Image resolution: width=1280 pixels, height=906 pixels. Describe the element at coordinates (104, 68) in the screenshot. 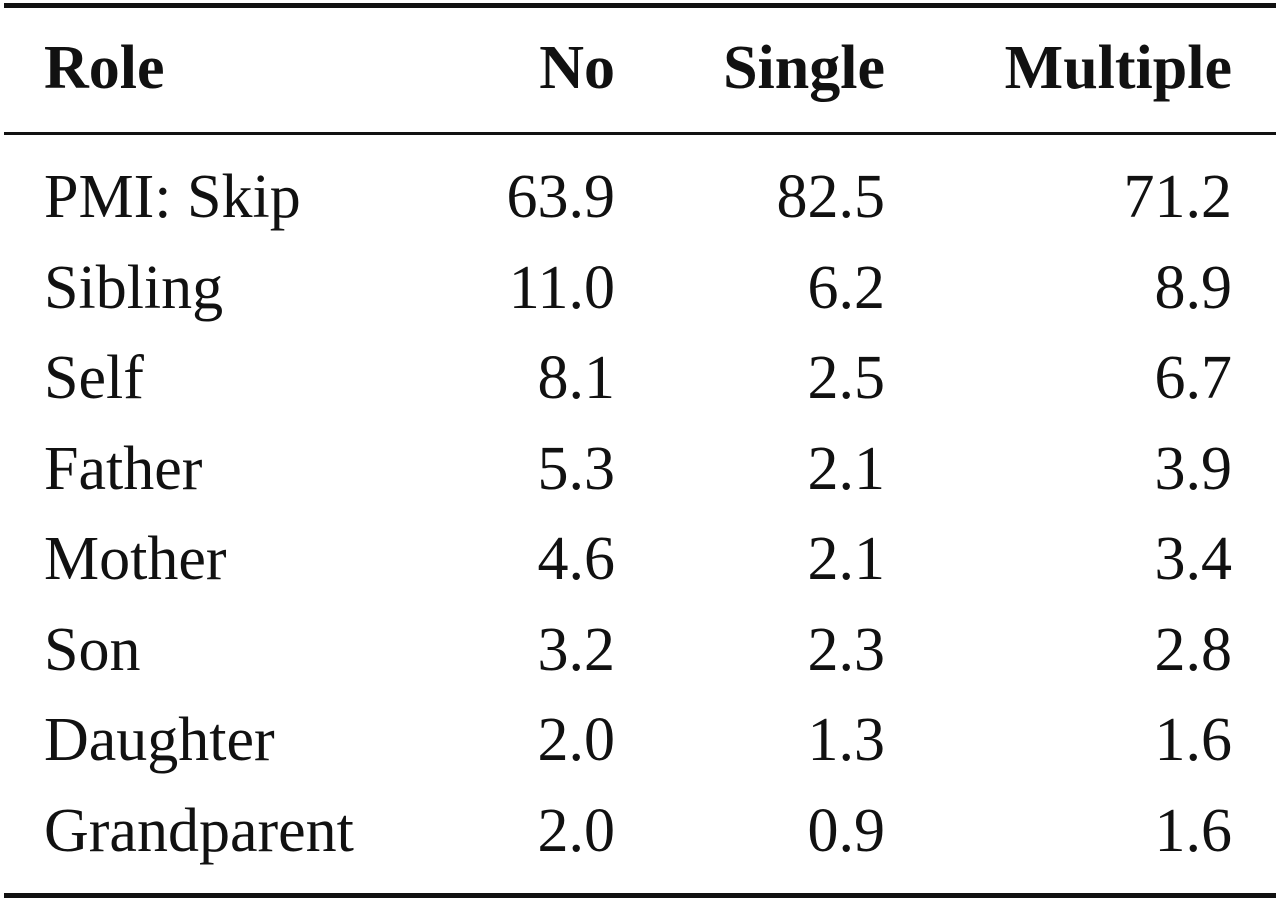

I see `header-cell: Role` at that location.